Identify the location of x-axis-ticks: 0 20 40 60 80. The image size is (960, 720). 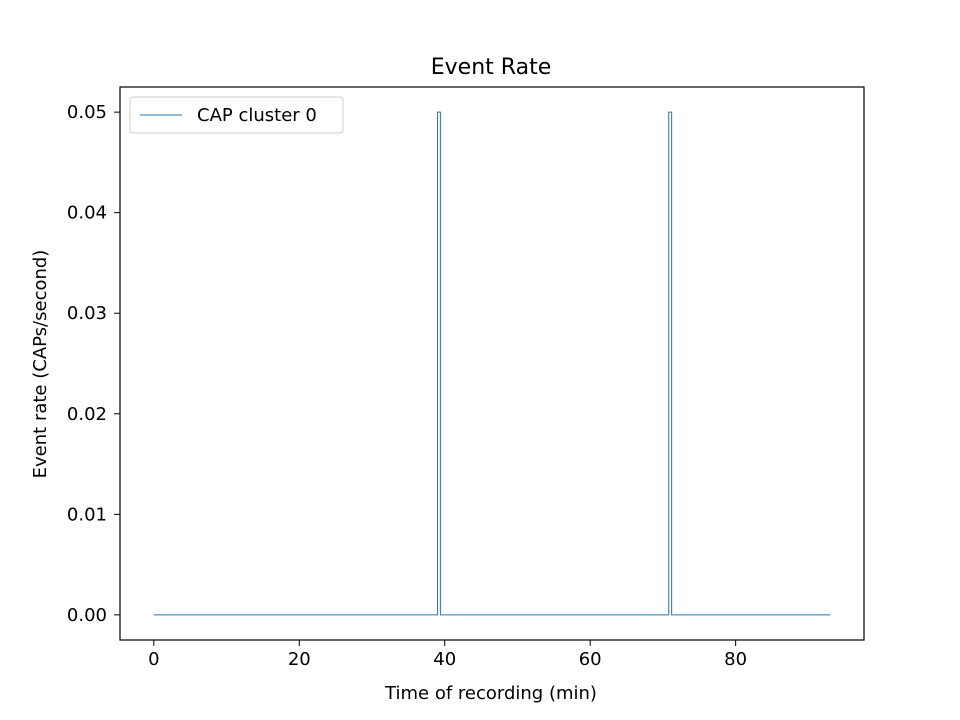
(447, 655).